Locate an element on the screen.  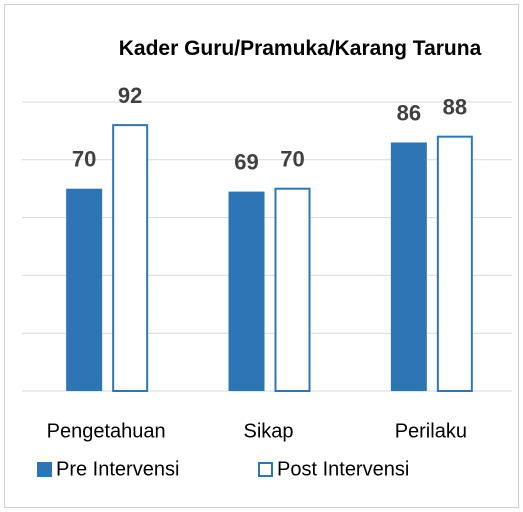
data-label: 86 is located at coordinates (409, 112).